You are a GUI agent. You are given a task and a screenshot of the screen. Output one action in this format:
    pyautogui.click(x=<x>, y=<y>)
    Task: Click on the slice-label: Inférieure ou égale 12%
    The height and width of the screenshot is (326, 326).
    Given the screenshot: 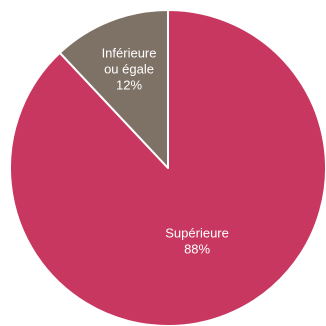 What is the action you would take?
    pyautogui.click(x=129, y=69)
    